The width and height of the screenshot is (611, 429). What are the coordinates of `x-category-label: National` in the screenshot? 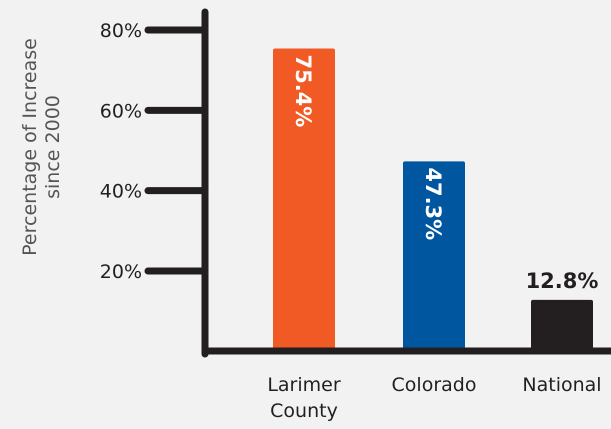 It's located at (561, 385).